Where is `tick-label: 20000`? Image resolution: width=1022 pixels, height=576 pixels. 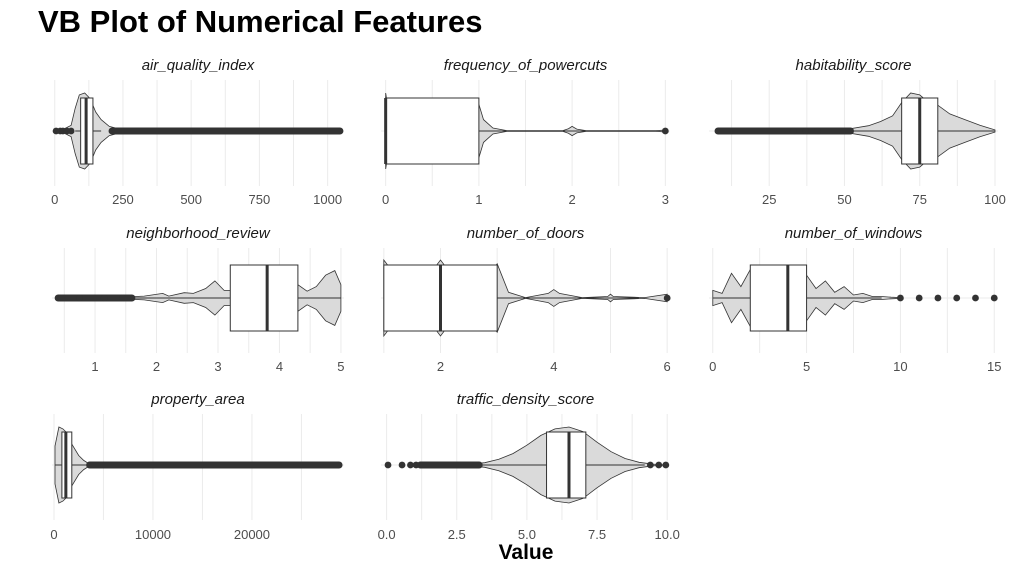
tick-label: 20000 is located at coordinates (252, 534).